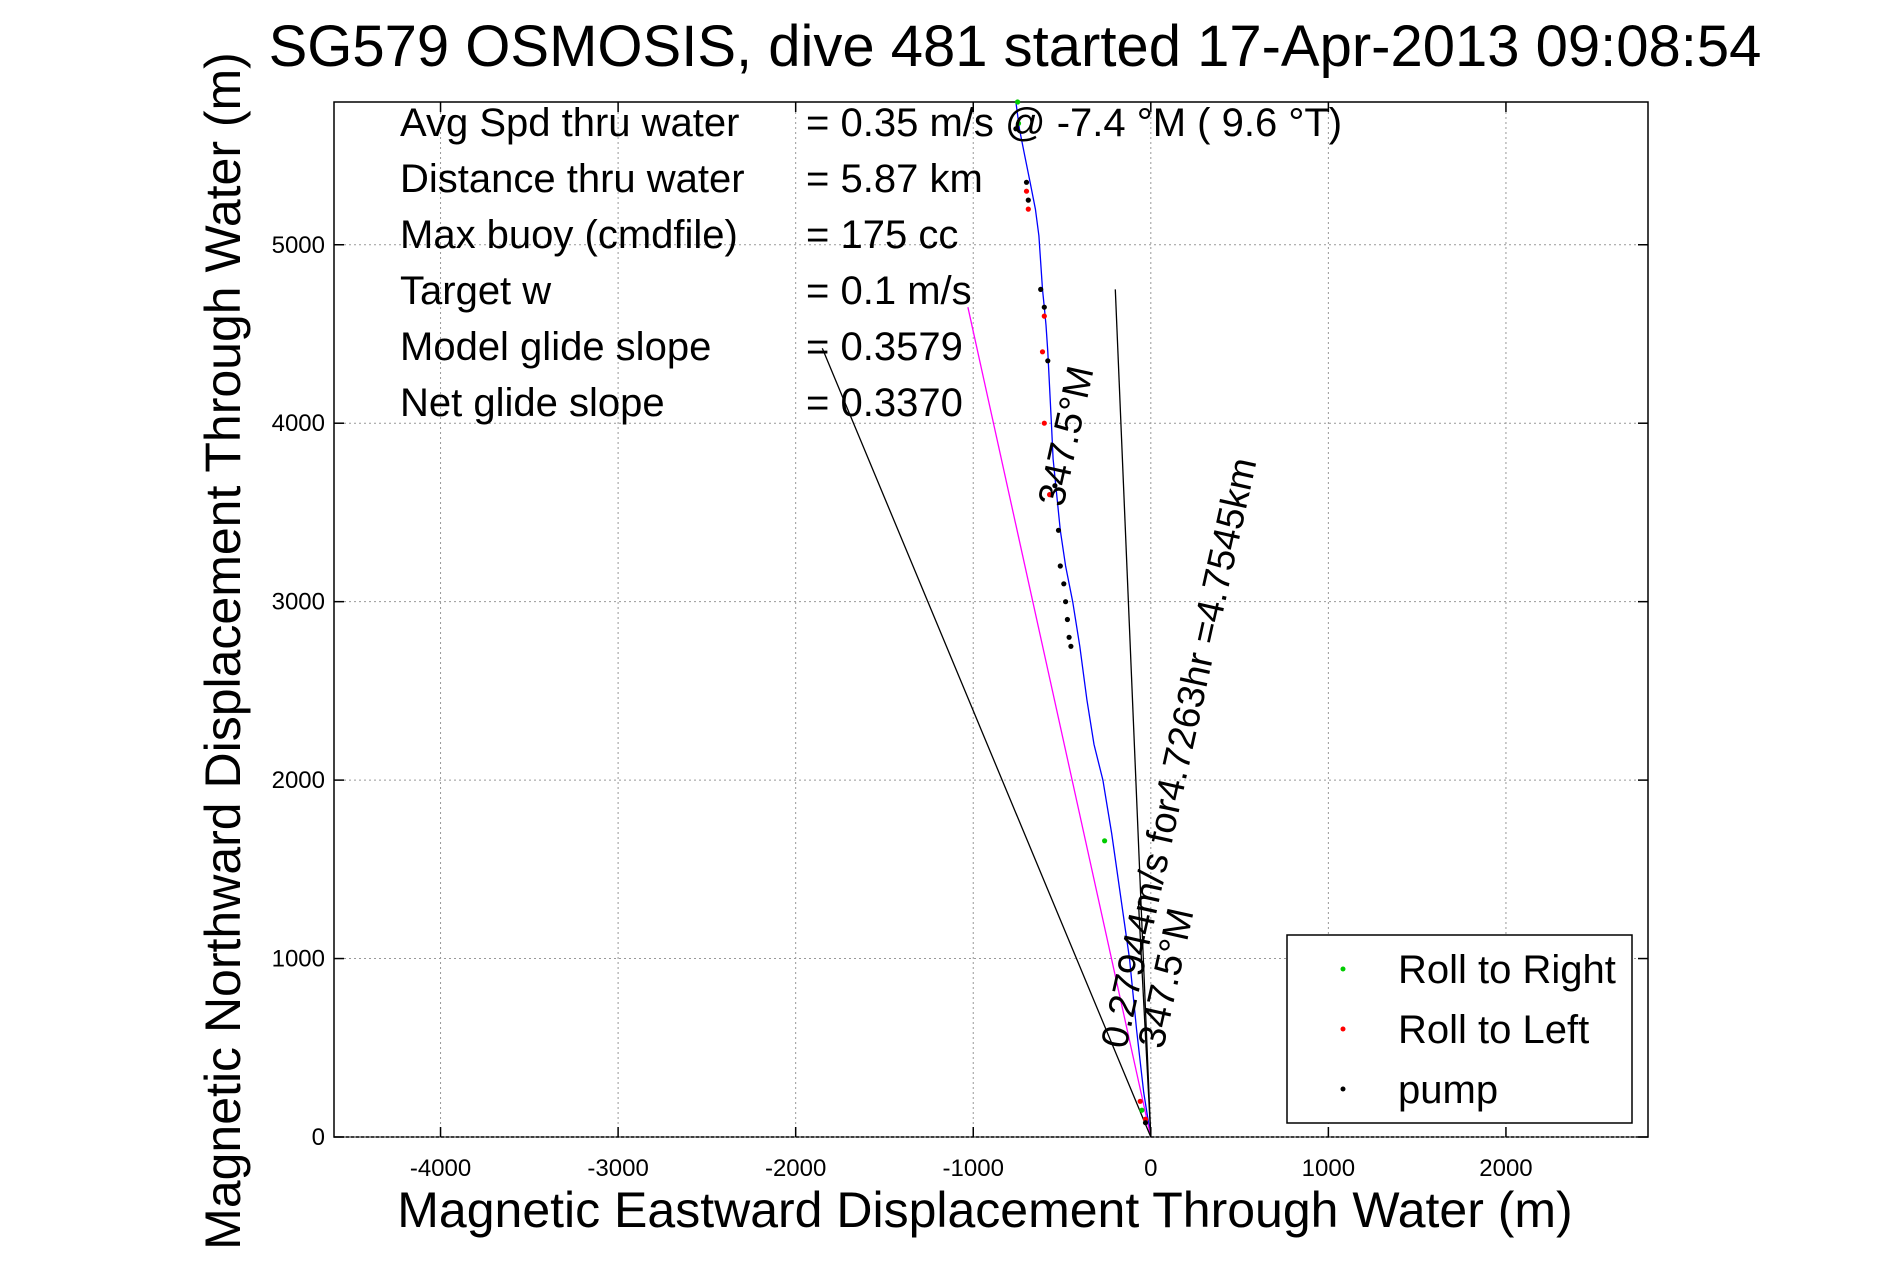 This screenshot has height=1262, width=1891. Describe the element at coordinates (1081, 612) in the screenshot. I see `series-markers` at that location.